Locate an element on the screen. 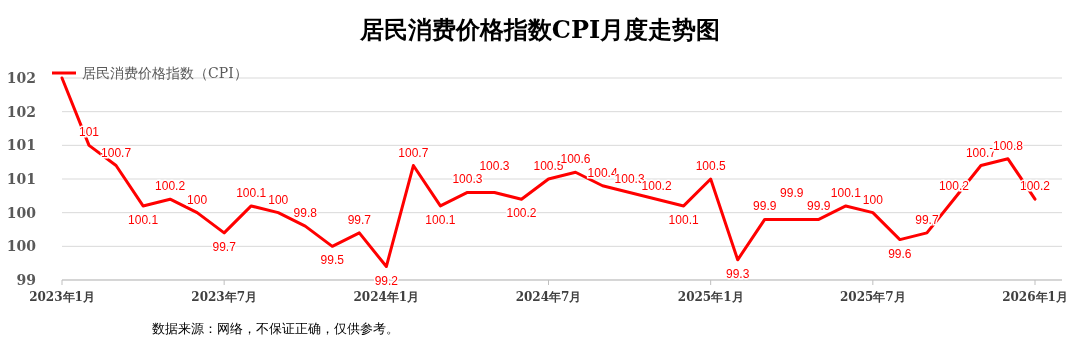  legend-label: 居民消费价格指数（CPI） is located at coordinates (165, 73).